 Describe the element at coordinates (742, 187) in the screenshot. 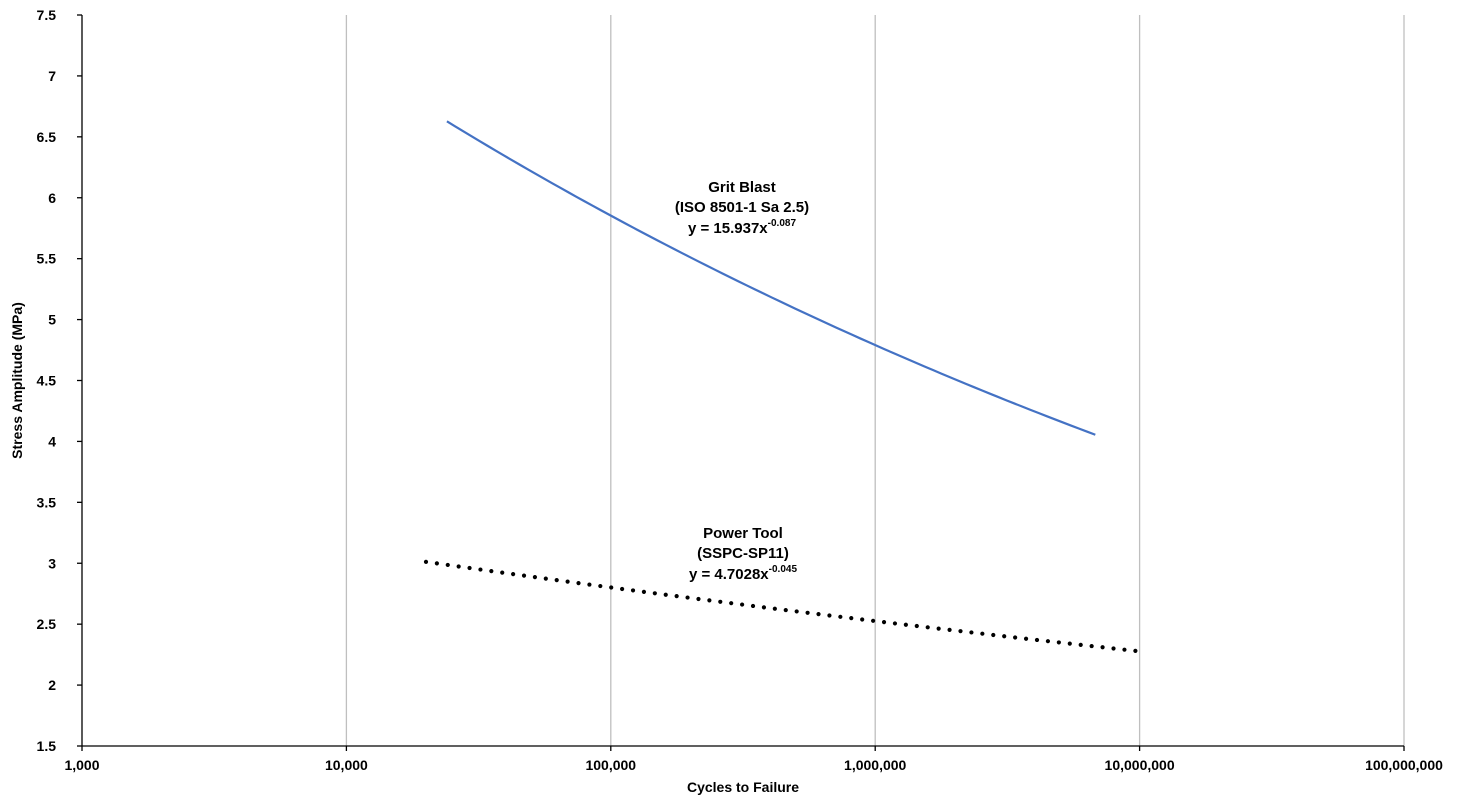

I see `annotation-name: Grit Blast` at that location.